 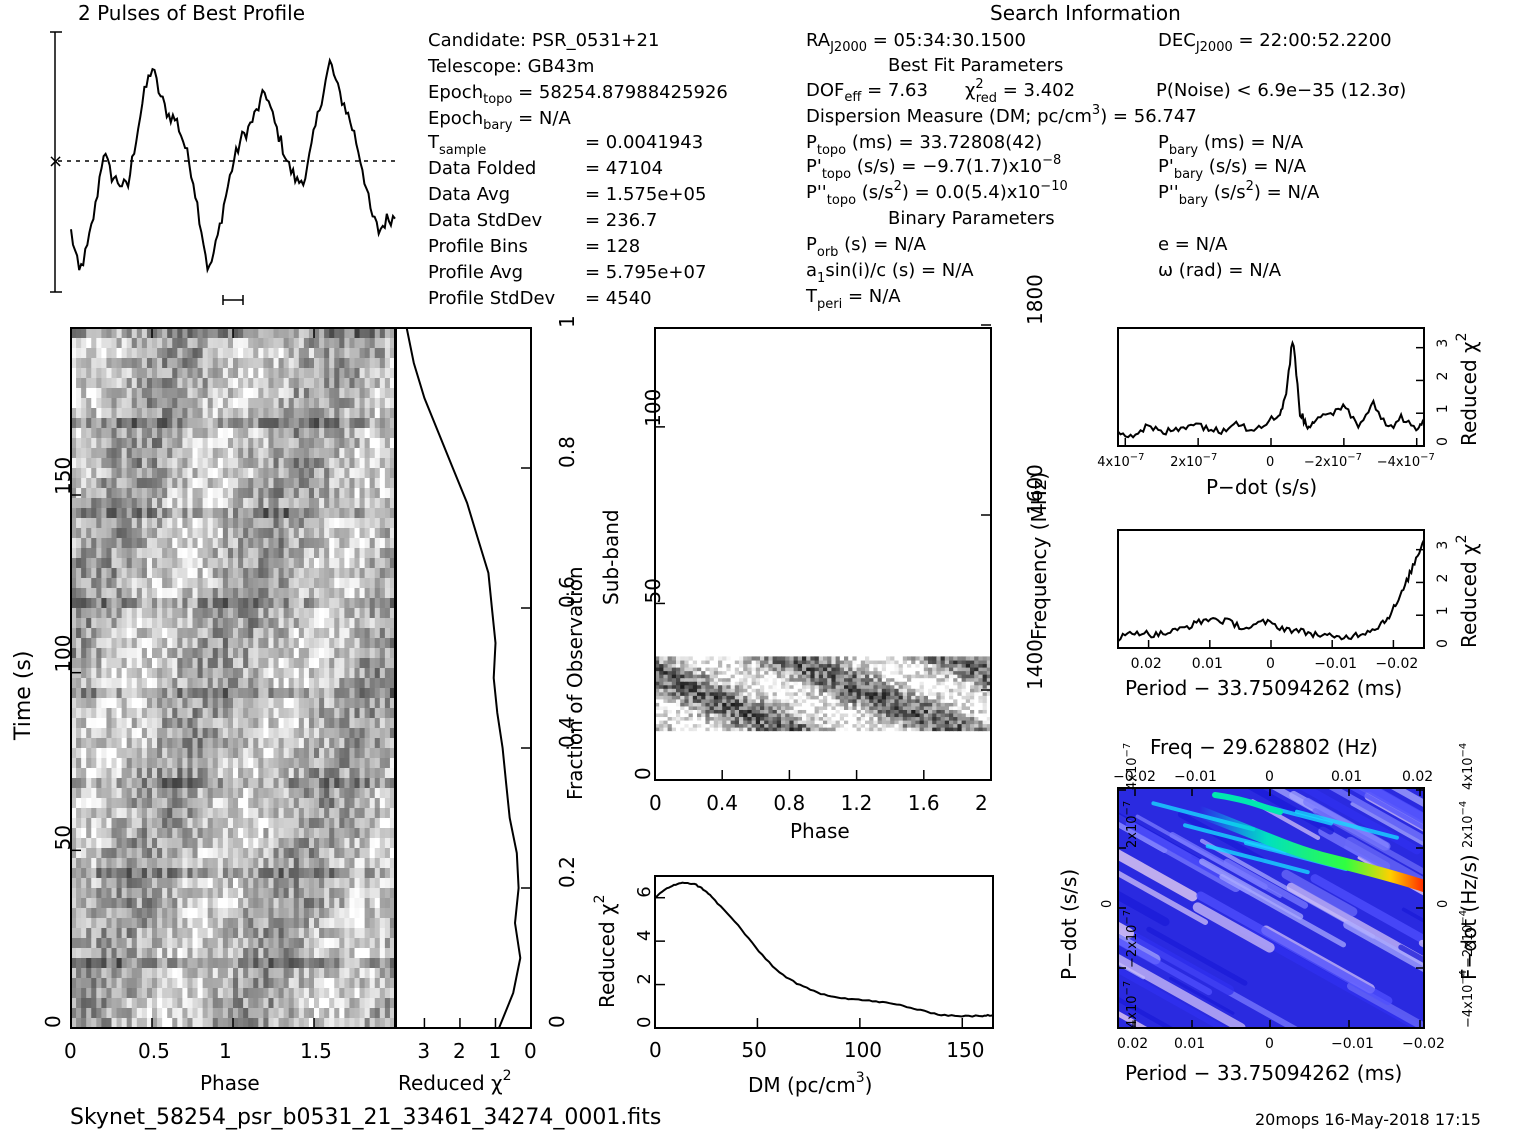 What do you see at coordinates (55, 161) in the screenshot?
I see `profile-marker-icon: ×` at bounding box center [55, 161].